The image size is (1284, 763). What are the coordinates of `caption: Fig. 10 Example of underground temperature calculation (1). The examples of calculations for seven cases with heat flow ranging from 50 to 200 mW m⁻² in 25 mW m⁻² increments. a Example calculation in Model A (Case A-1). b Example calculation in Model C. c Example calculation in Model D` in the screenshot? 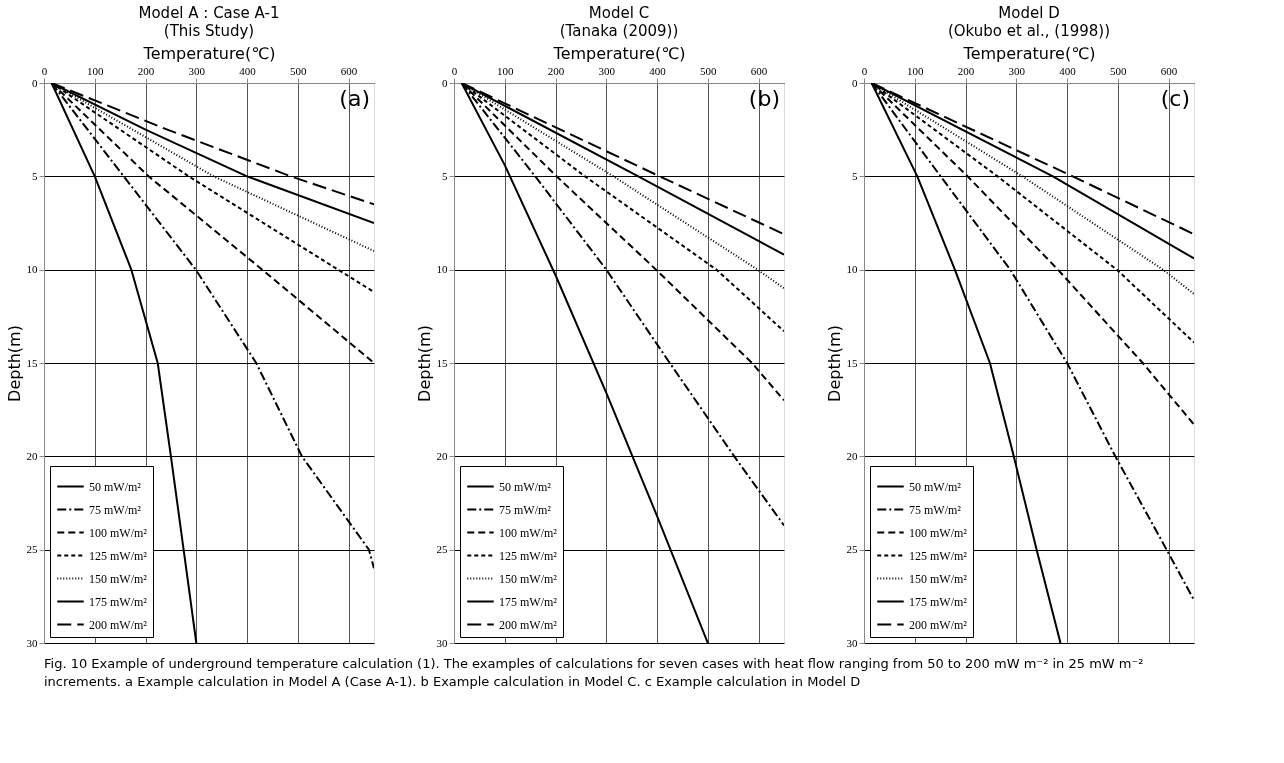 It's located at (594, 672).